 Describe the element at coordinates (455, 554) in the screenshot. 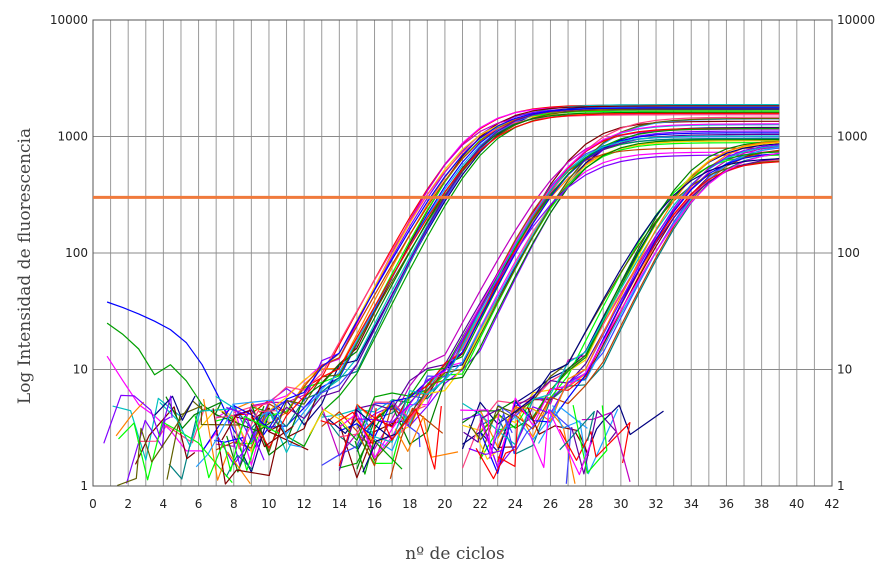

I see `x-axis-title: nº de ciclos` at that location.